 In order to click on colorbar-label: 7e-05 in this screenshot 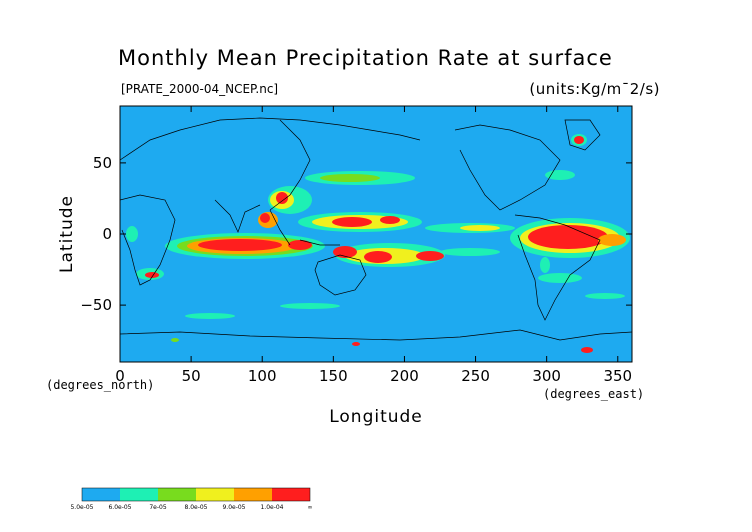, I will do `click(157, 507)`.